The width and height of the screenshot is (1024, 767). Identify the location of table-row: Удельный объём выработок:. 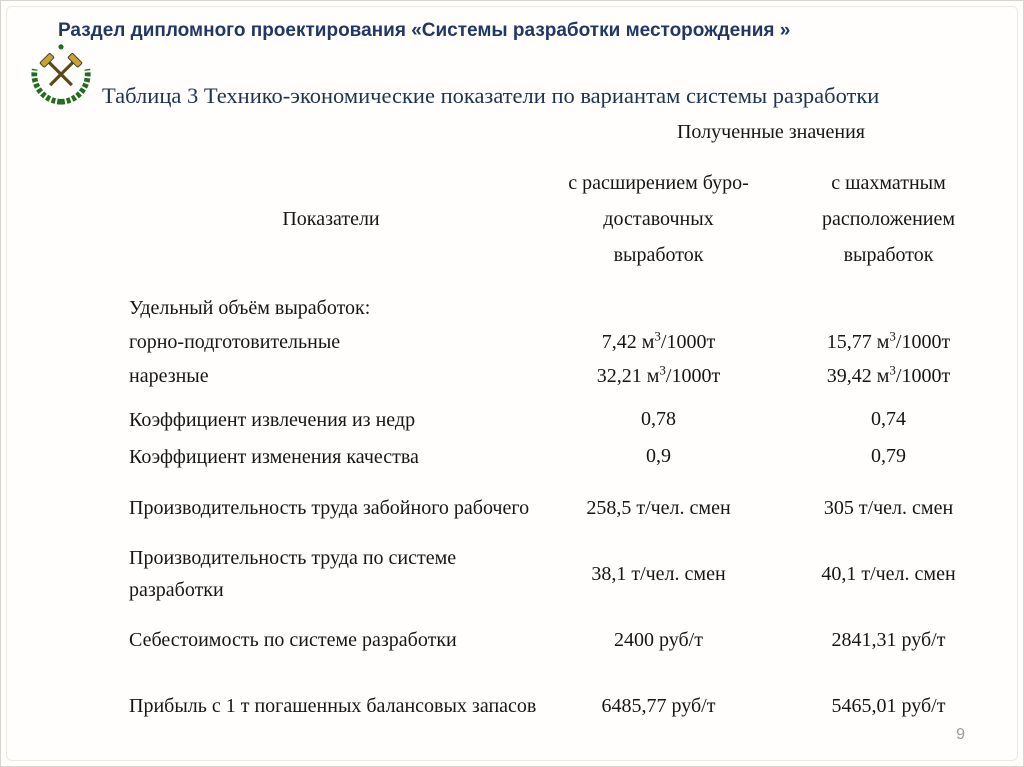
(561, 308).